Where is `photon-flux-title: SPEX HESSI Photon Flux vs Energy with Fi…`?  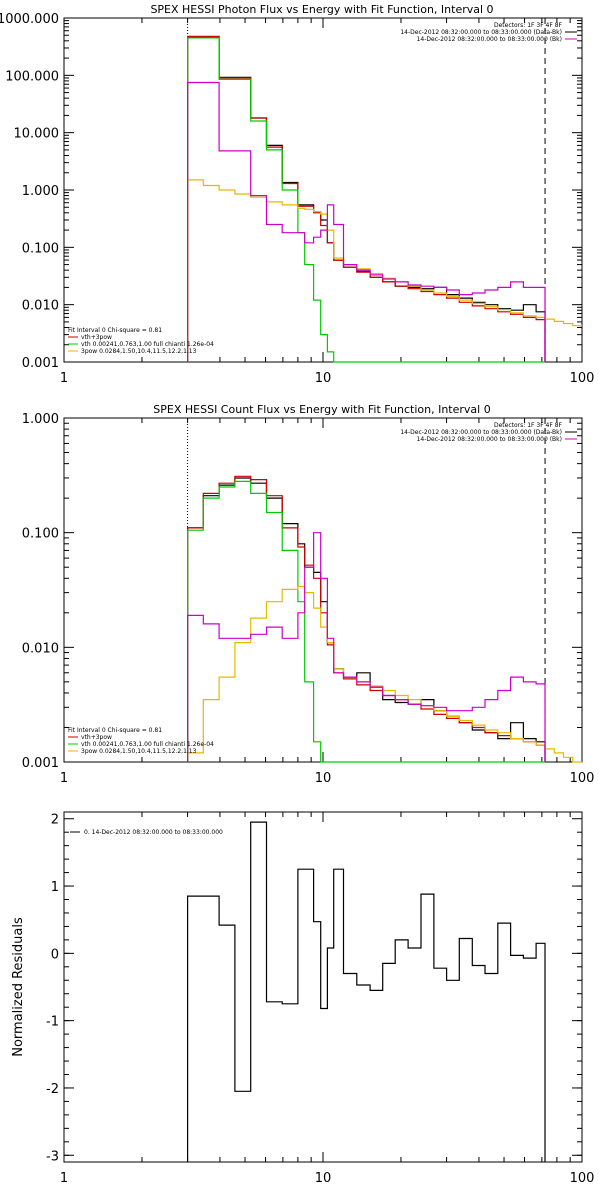
photon-flux-title: SPEX HESSI Photon Flux vs Energy with Fi… is located at coordinates (321, 9).